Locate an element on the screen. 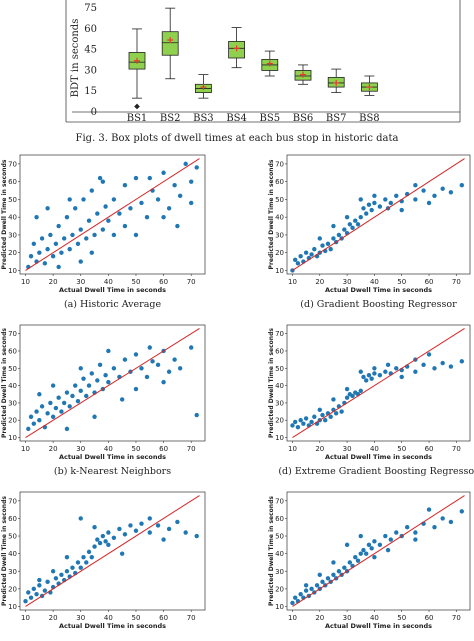 The width and height of the screenshot is (474, 641). category-label: BS1 is located at coordinates (137, 118).